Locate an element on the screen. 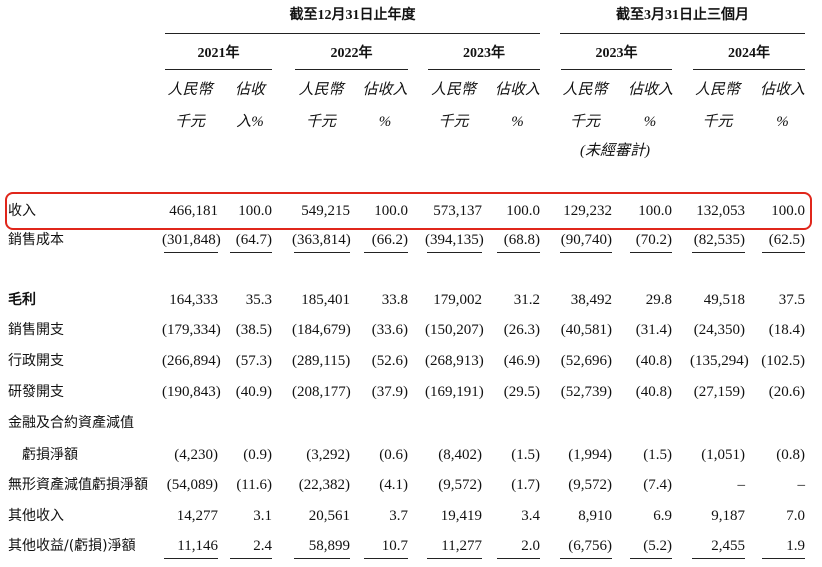  cell-value: (57.3) is located at coordinates (253, 361).